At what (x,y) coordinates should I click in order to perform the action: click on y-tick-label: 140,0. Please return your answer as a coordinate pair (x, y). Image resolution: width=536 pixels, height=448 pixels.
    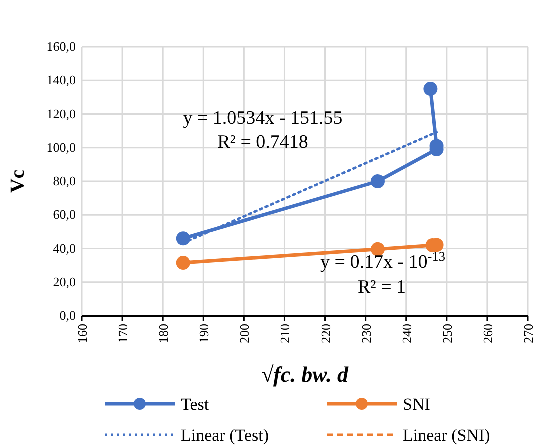
    Looking at the image, I should click on (61, 80).